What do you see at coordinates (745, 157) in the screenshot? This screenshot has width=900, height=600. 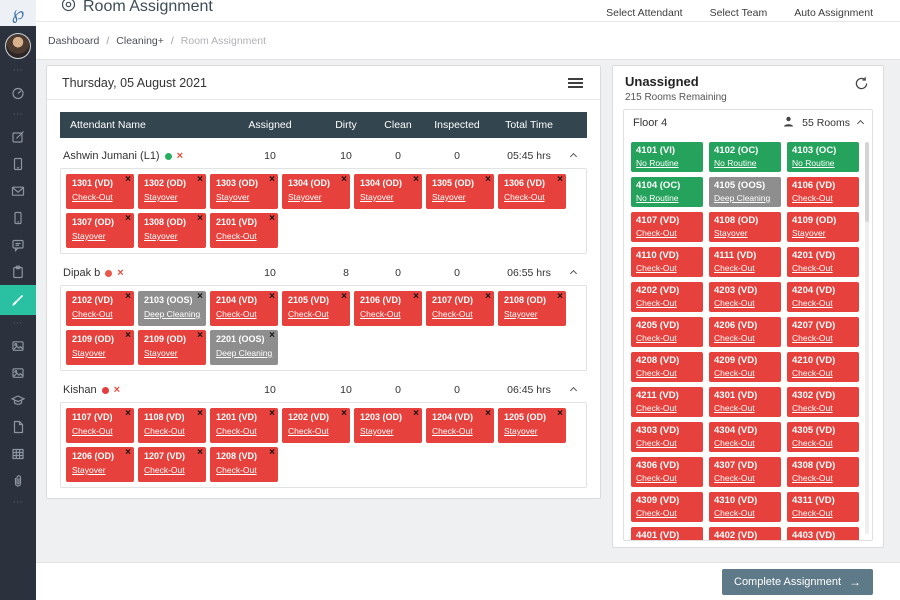 I see `unassigned-room-card: 4102 (OC) No Routine` at bounding box center [745, 157].